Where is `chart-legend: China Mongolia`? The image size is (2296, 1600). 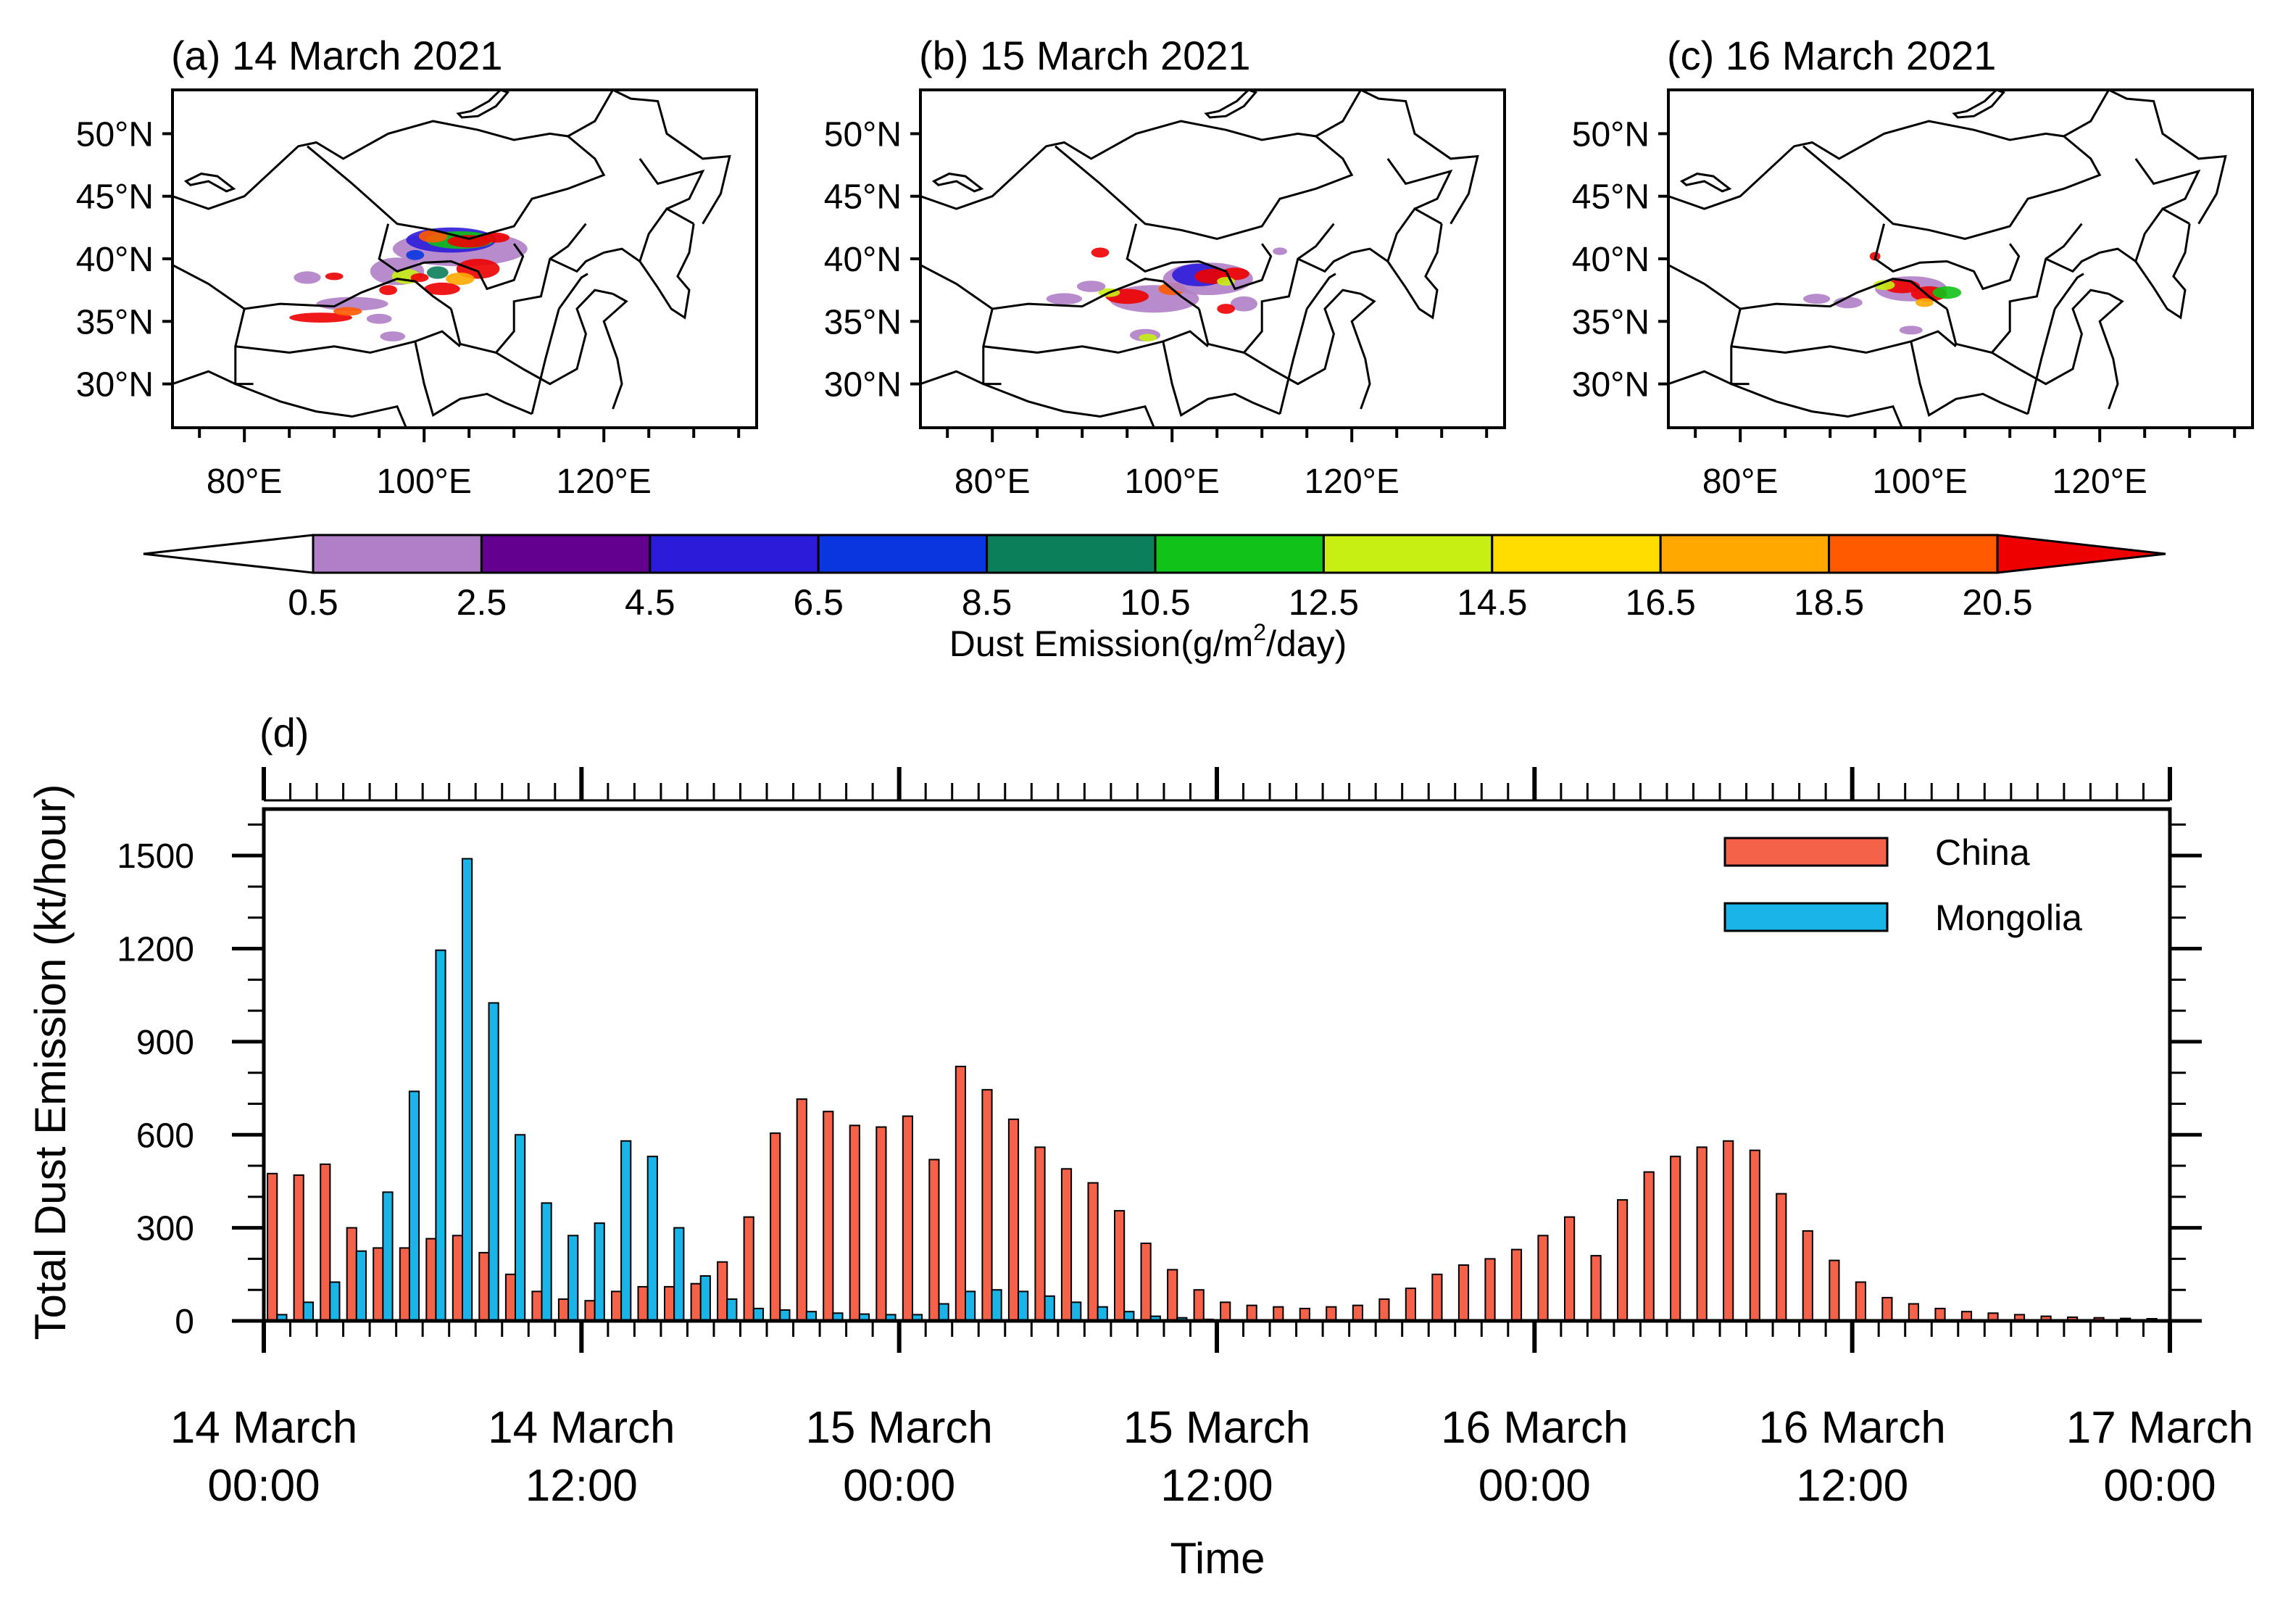 chart-legend: China Mongolia is located at coordinates (1902, 885).